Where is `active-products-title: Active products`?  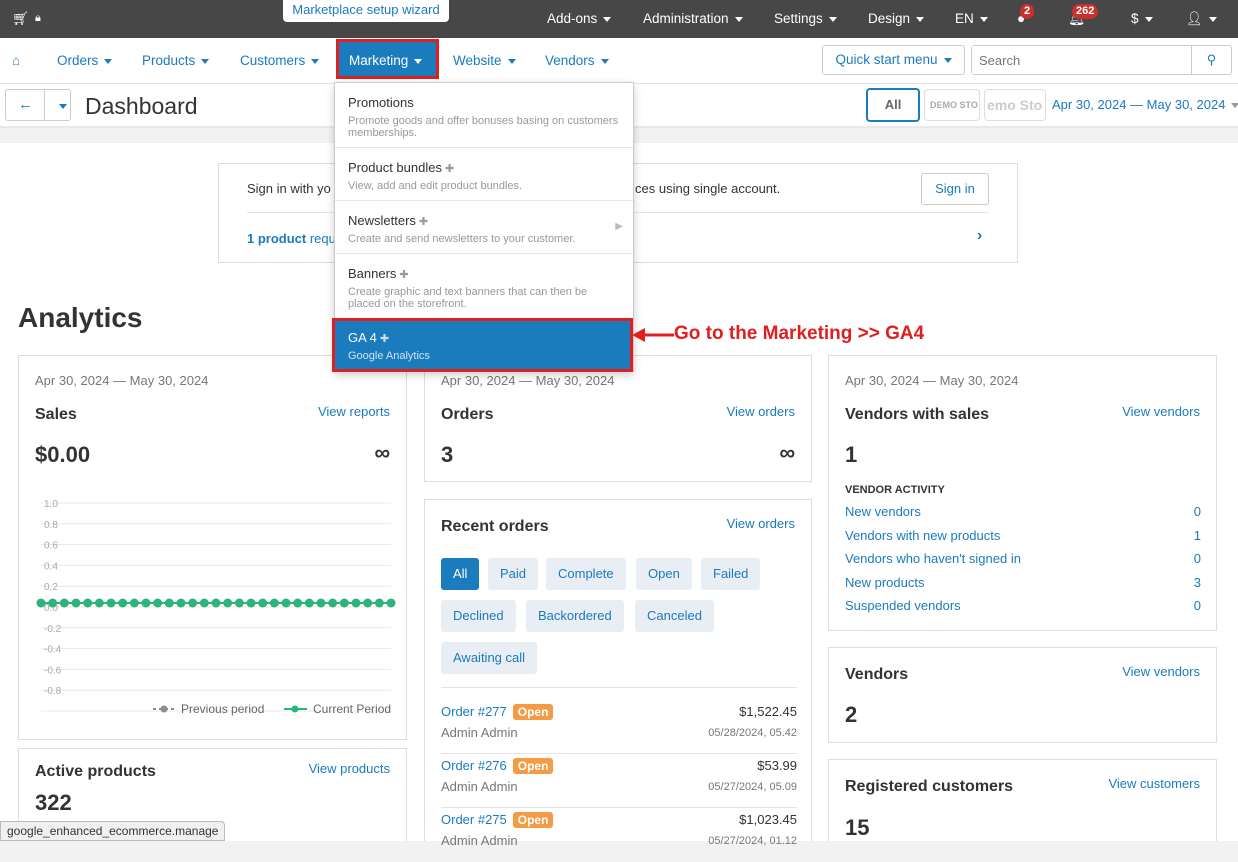
active-products-title: Active products is located at coordinates (95, 771).